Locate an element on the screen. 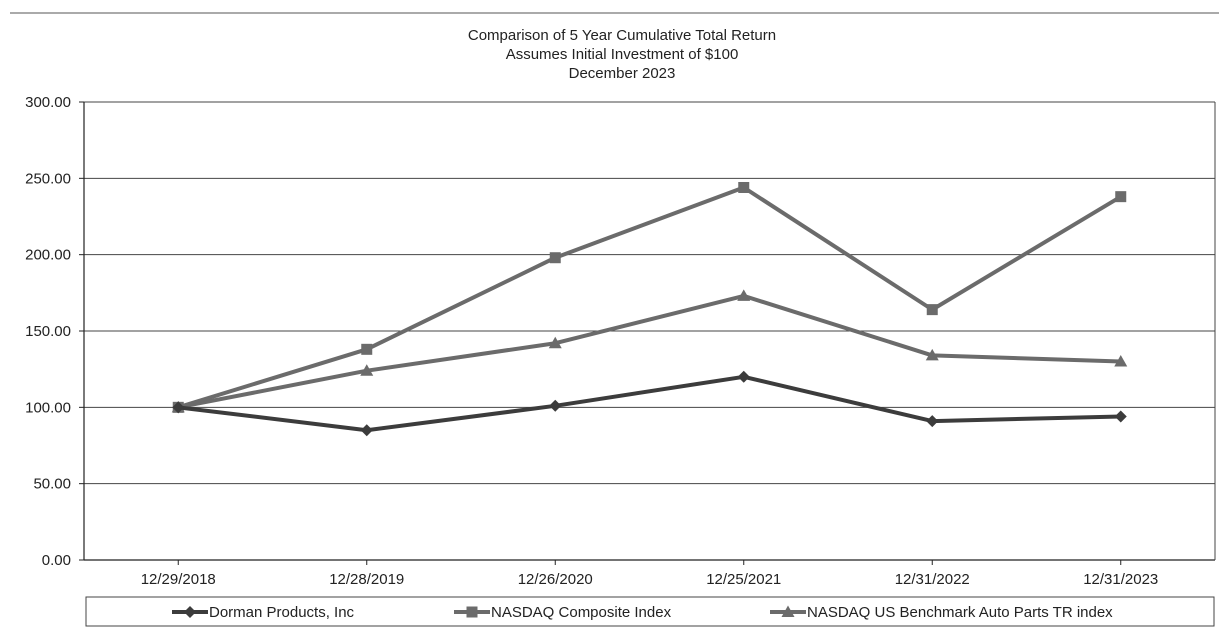 The height and width of the screenshot is (629, 1219). legend-box is located at coordinates (650, 611).